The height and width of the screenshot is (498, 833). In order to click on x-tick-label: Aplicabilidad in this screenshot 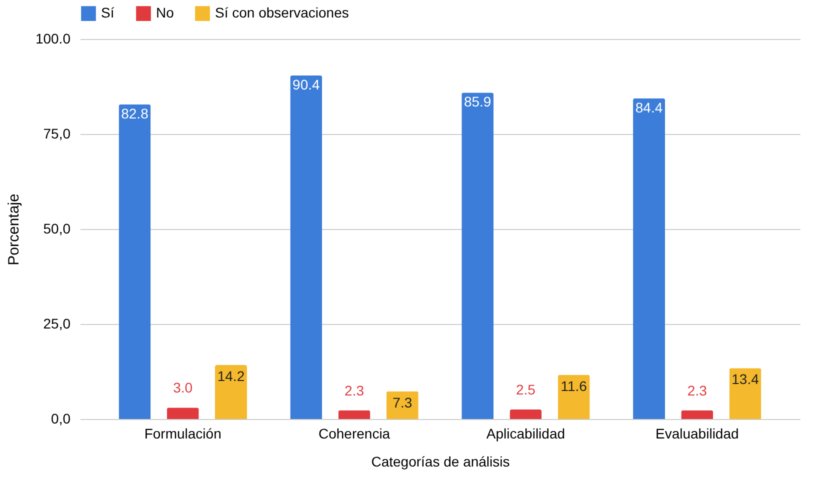, I will do `click(526, 434)`.